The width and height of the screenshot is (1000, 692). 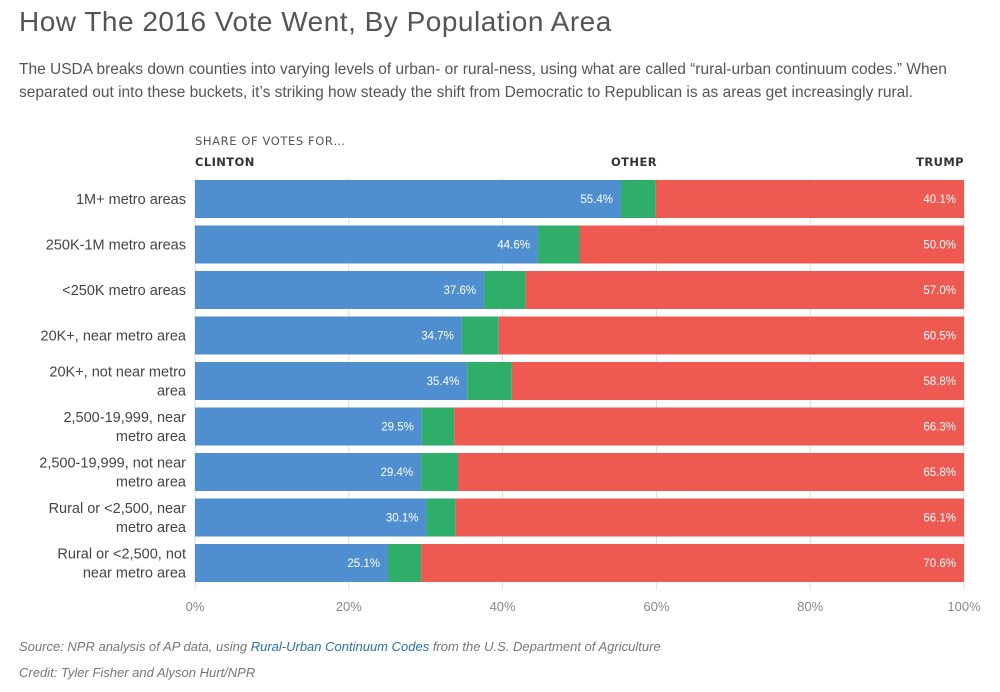 I want to click on clinton-value-label: 34.7%, so click(x=437, y=337).